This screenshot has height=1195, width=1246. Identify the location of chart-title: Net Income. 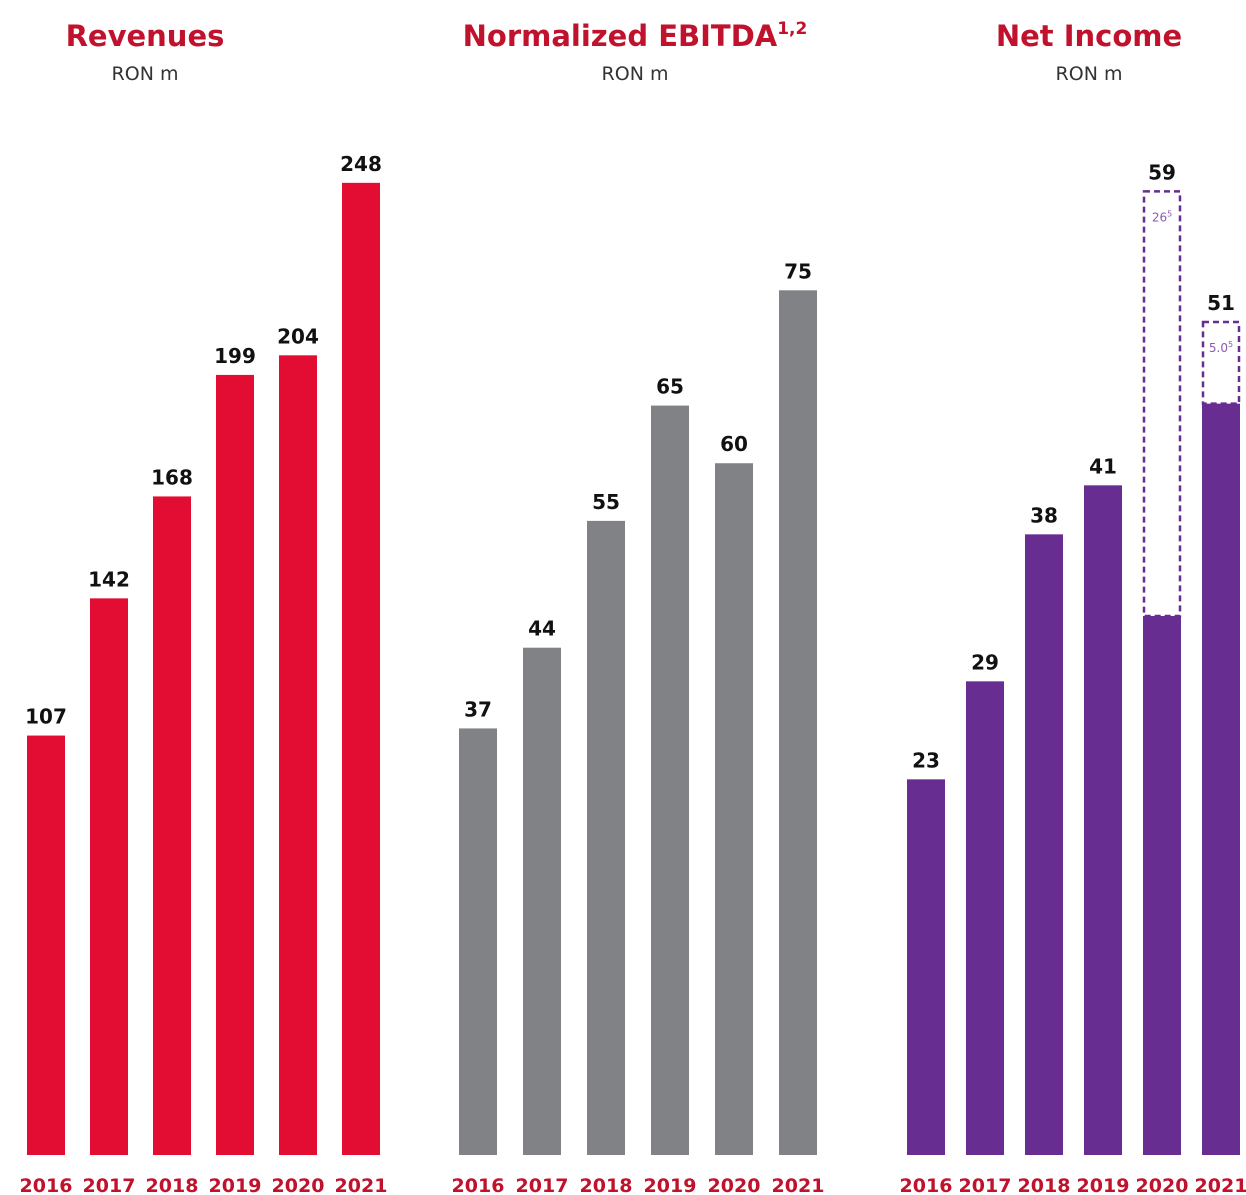
(1089, 36).